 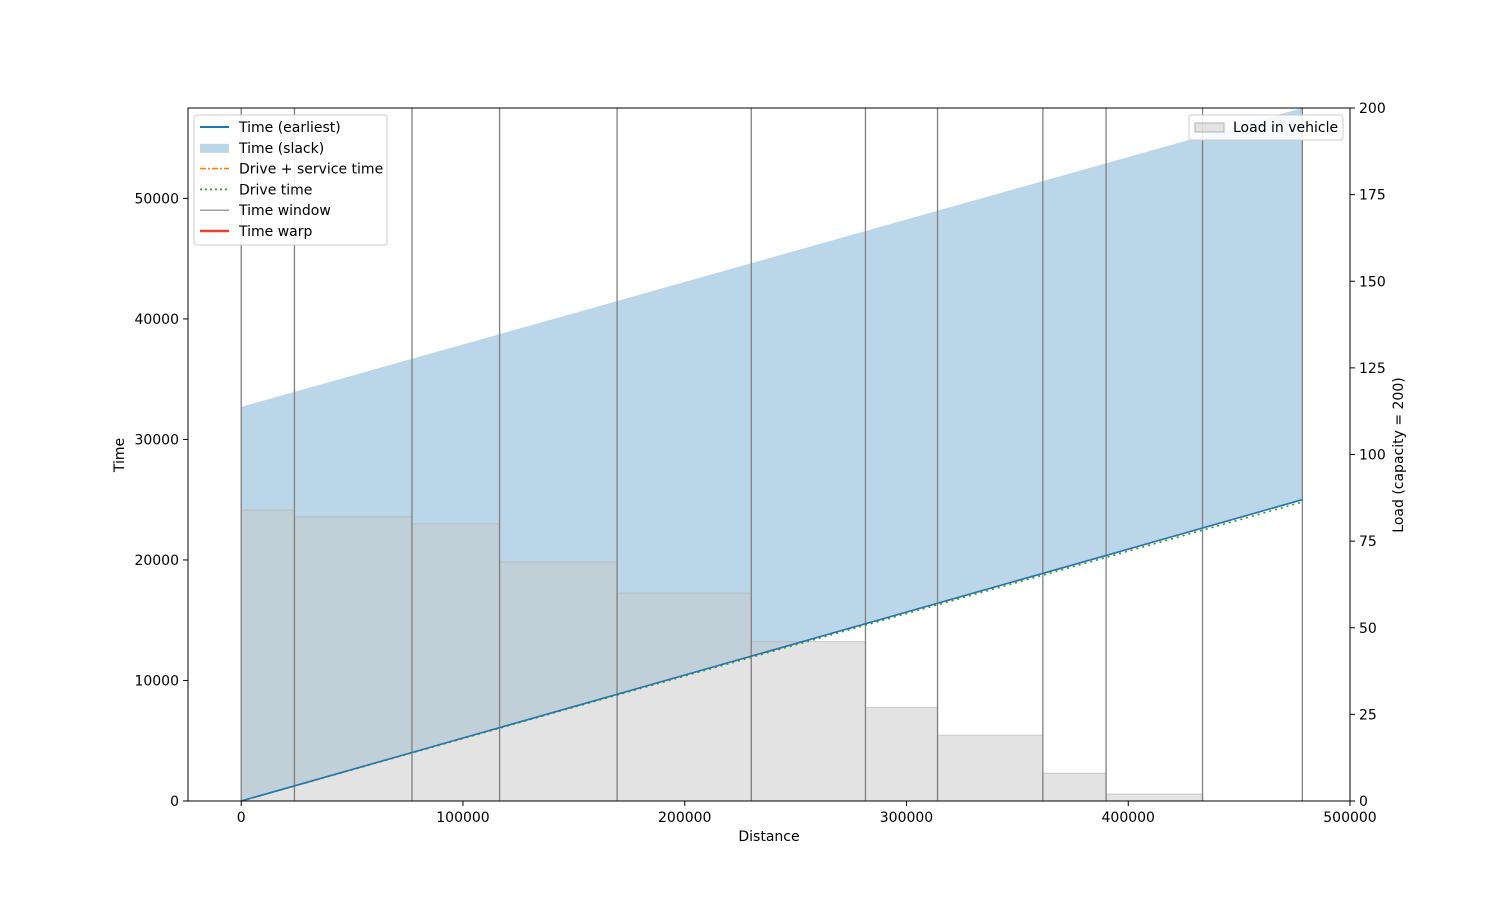 What do you see at coordinates (156, 440) in the screenshot?
I see `y-tick-label: 30000` at bounding box center [156, 440].